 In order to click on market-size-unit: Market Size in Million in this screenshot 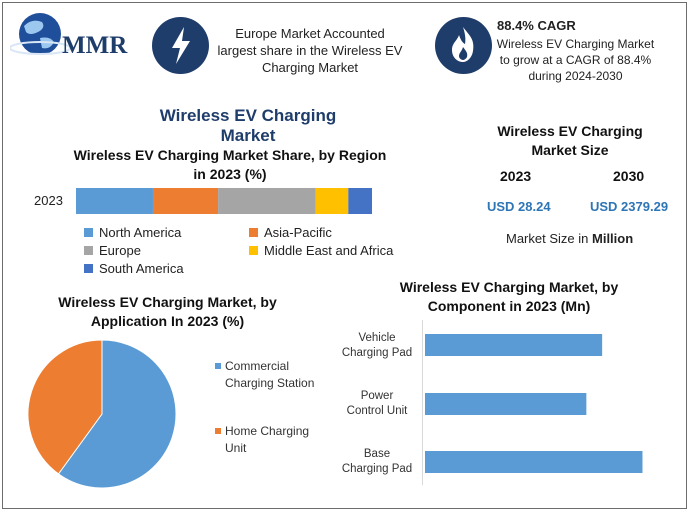, I will do `click(569, 238)`.